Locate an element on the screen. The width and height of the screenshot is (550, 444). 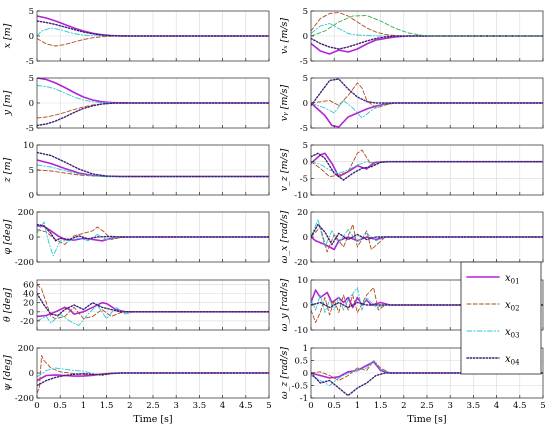
y-tick-label: -1 is located at coordinates (304, 399).